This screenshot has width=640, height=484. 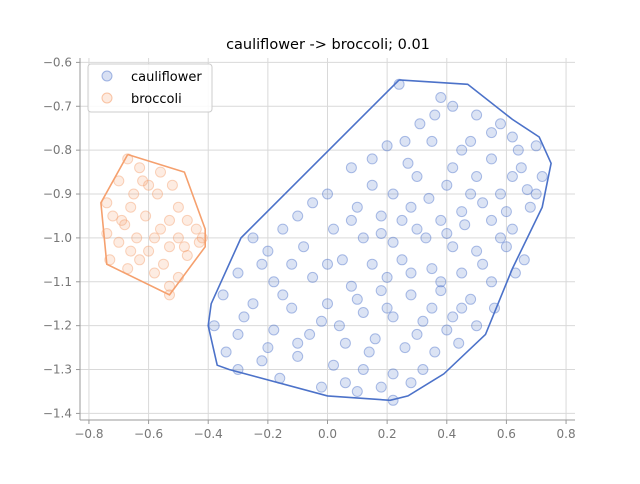 What do you see at coordinates (166, 77) in the screenshot?
I see `legend-label-cauliflower: cauliflower` at bounding box center [166, 77].